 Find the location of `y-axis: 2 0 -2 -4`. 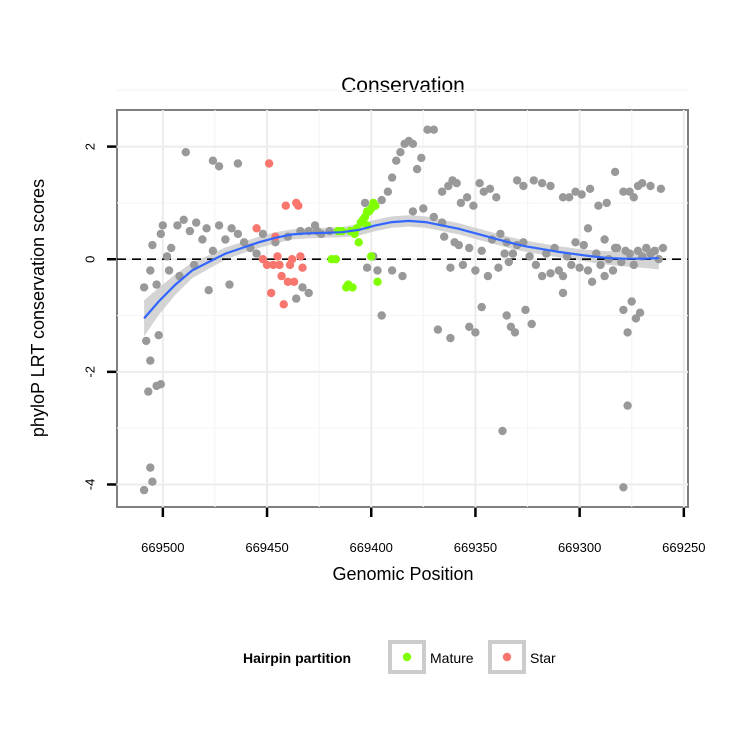

y-axis: 2 0 -2 -4 is located at coordinates (99, 317).